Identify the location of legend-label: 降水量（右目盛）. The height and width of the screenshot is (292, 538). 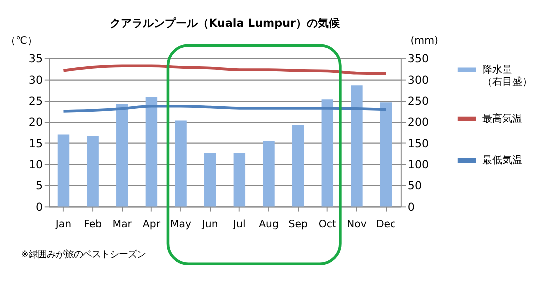
(507, 76).